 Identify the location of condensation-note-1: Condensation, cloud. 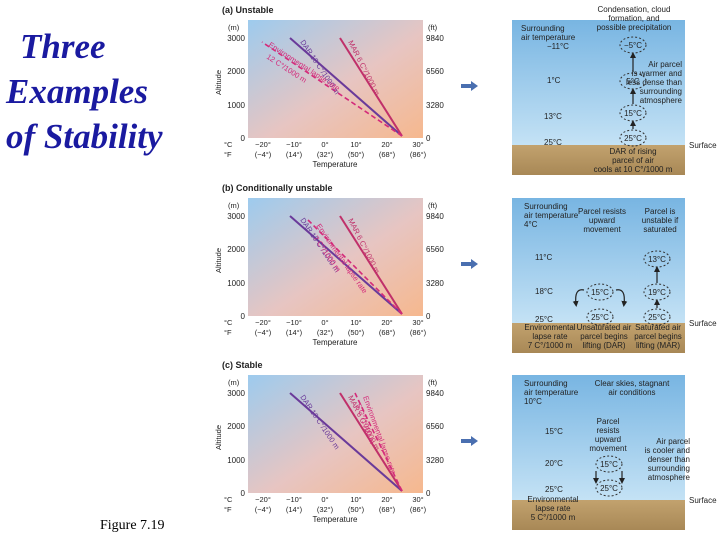
(634, 9).